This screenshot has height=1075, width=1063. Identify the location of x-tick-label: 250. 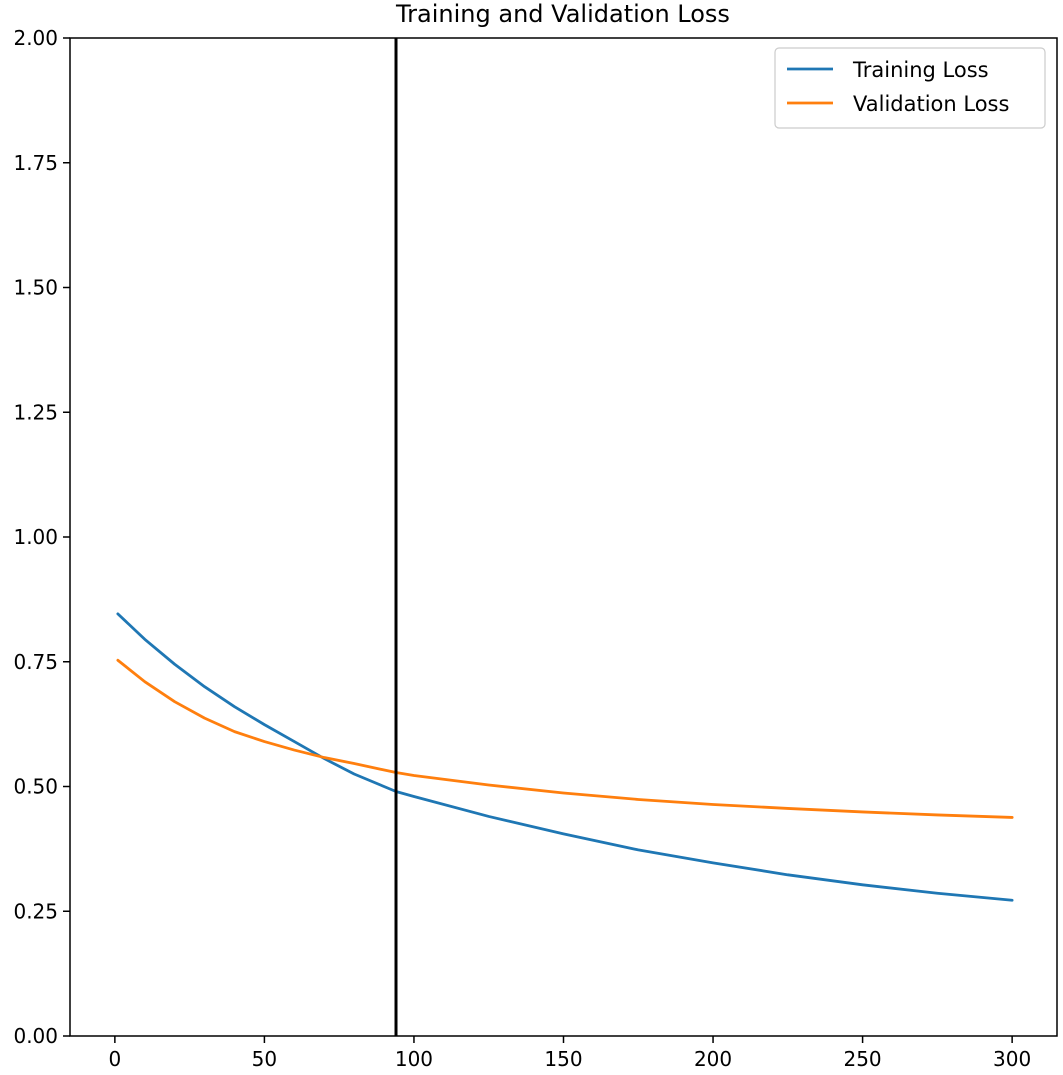
(862, 1059).